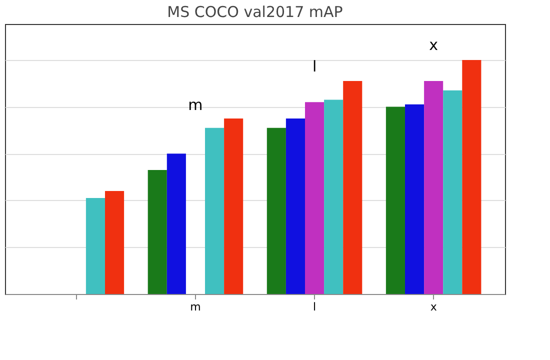 The width and height of the screenshot is (550, 360). What do you see at coordinates (255, 12) in the screenshot?
I see `chart-title: MS COCO val2017 mAP` at bounding box center [255, 12].